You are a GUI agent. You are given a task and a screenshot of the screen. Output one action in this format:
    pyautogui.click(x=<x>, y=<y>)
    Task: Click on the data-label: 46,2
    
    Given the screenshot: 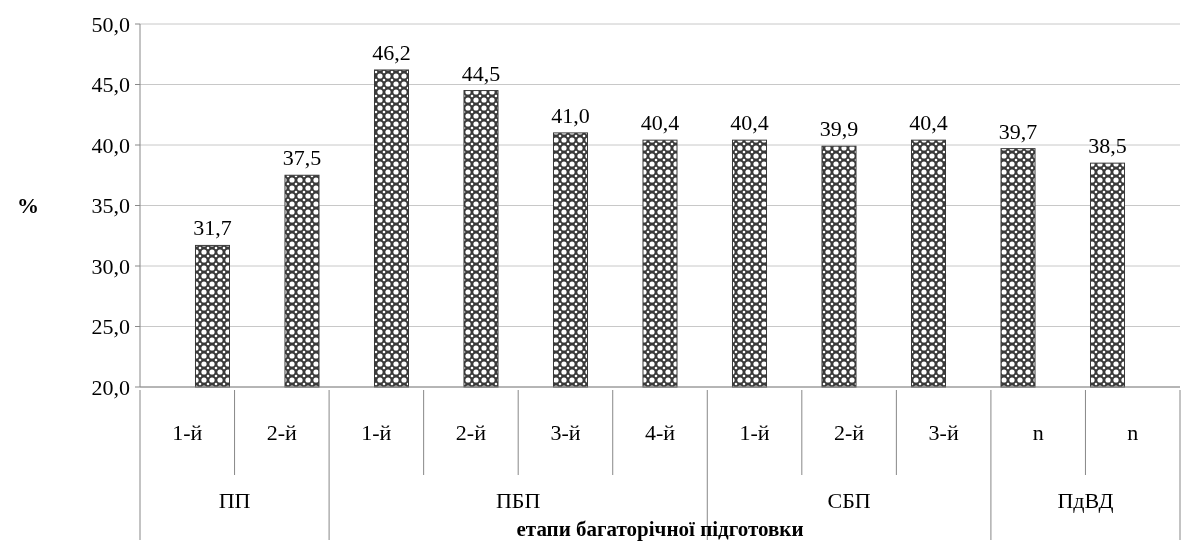 What is the action you would take?
    pyautogui.click(x=391, y=52)
    